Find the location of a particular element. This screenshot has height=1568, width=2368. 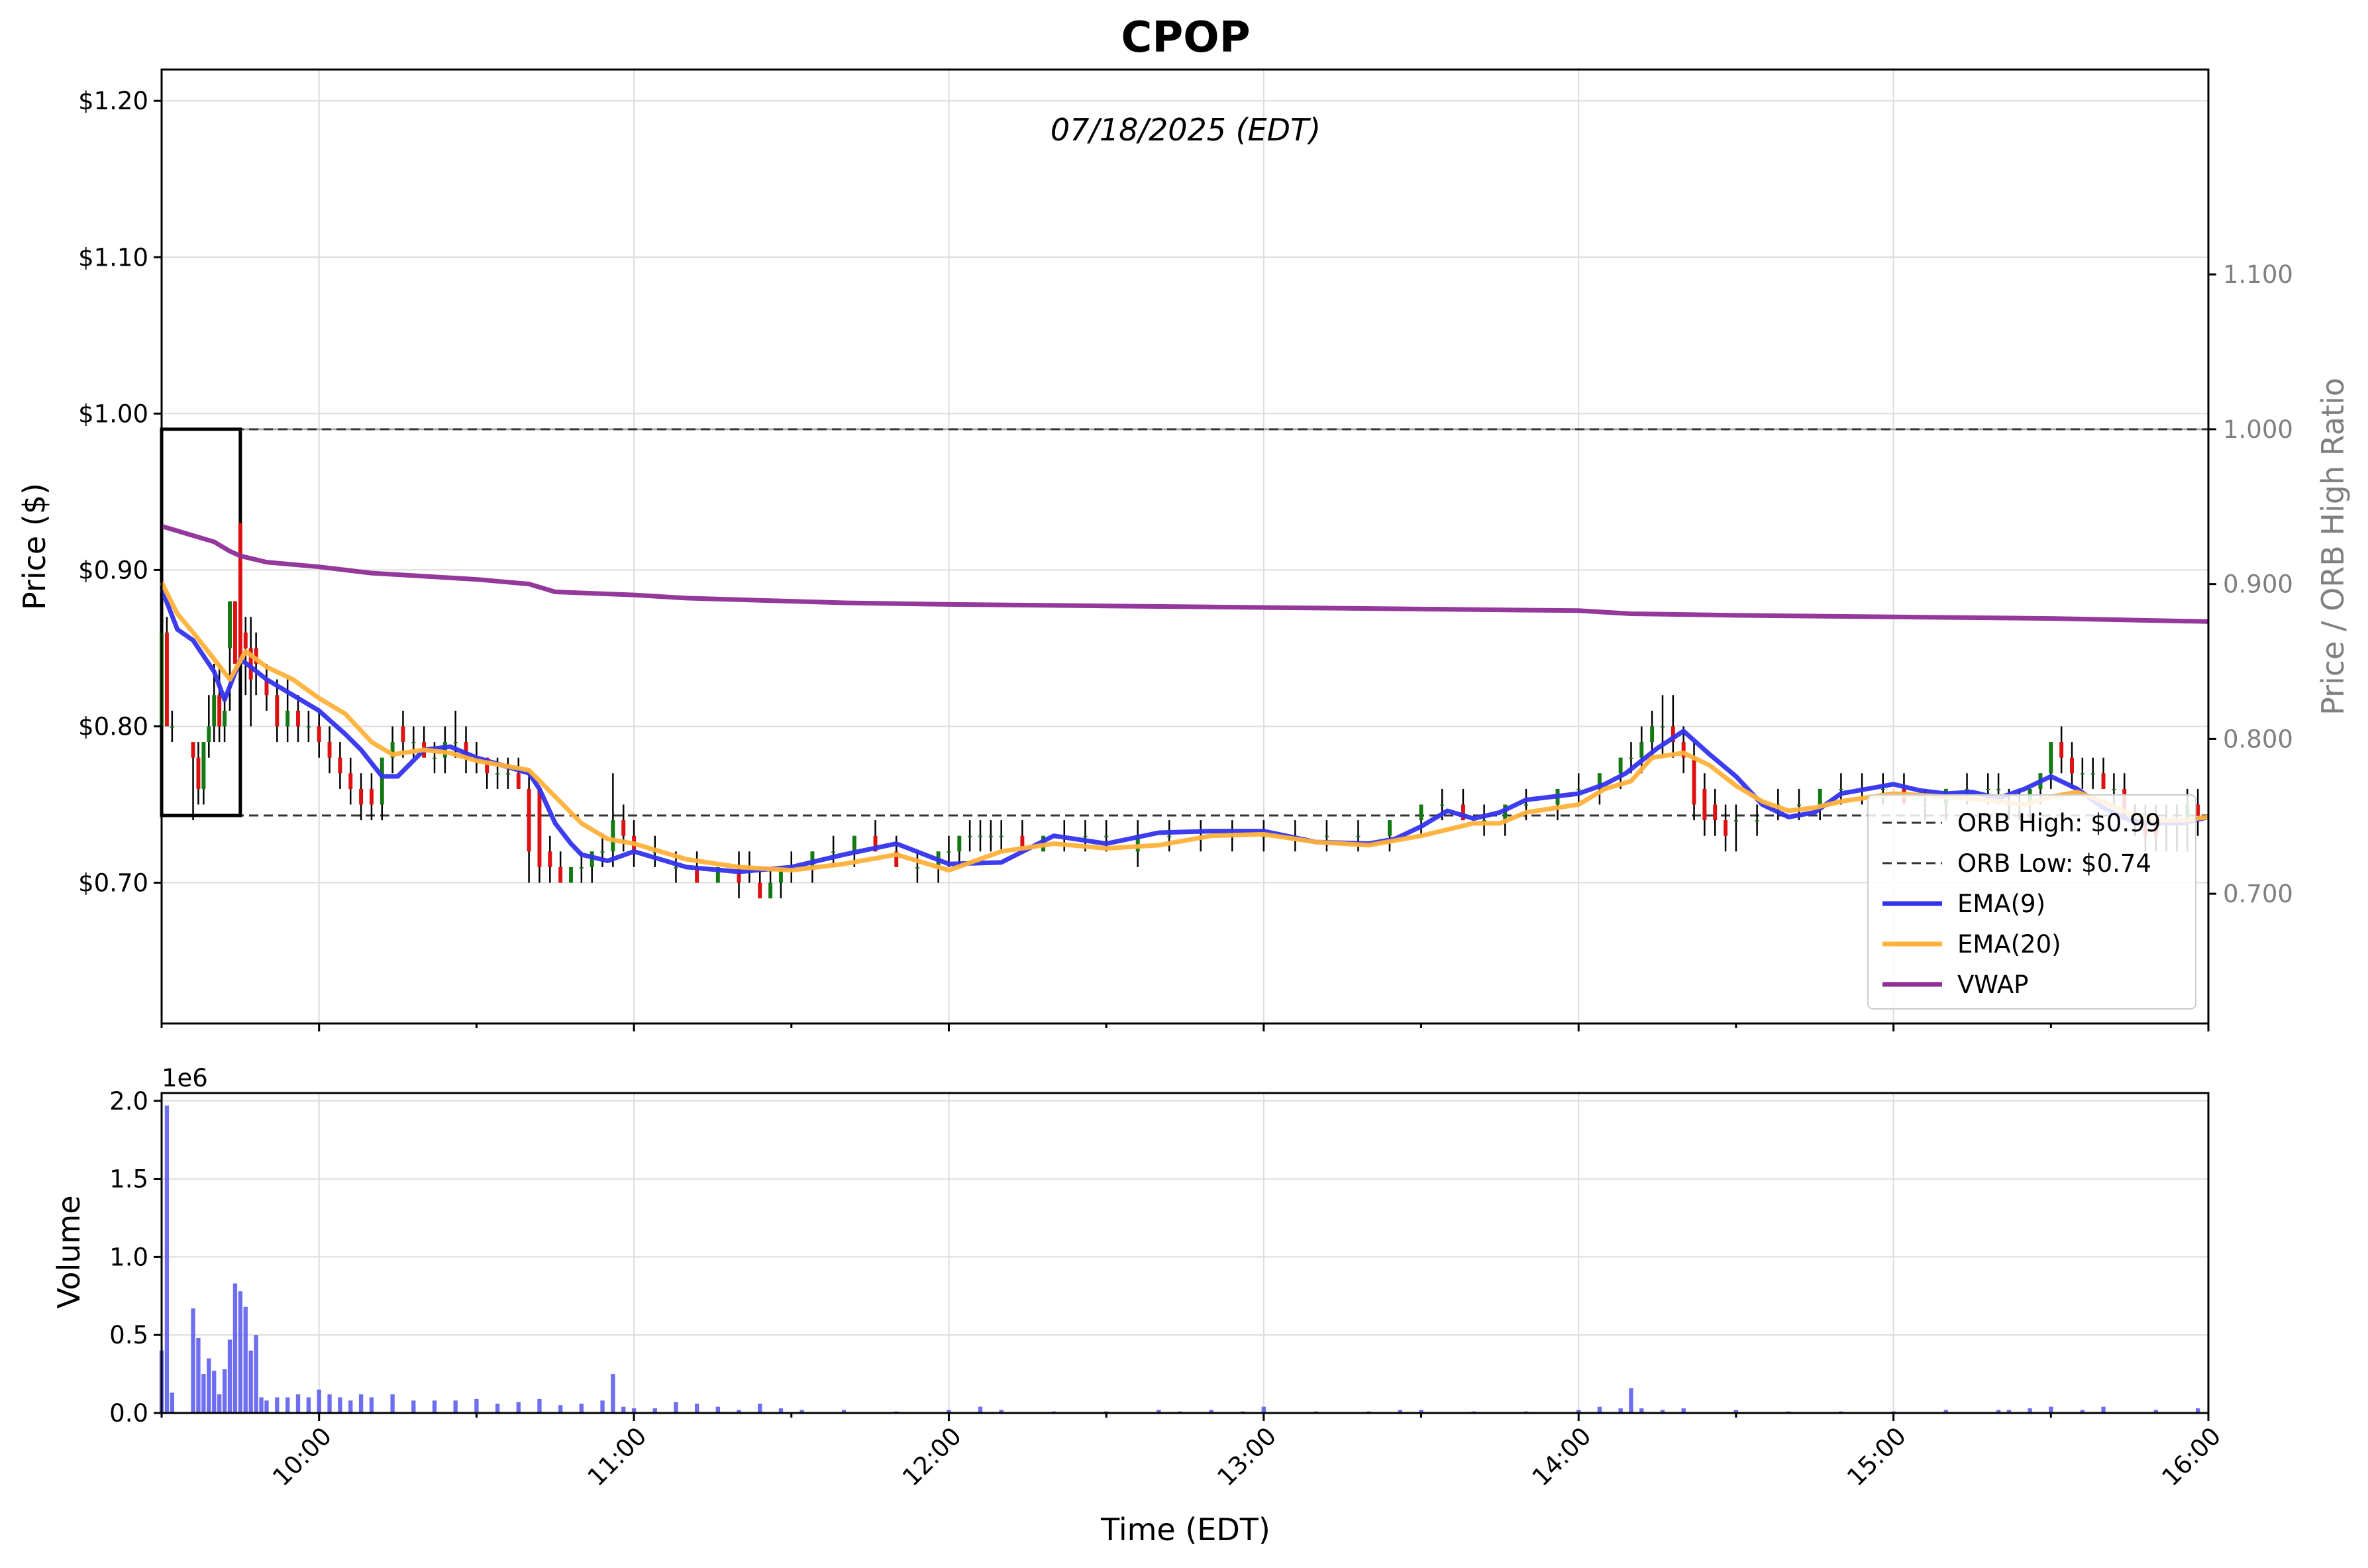

vwap-line is located at coordinates (1185, 573).